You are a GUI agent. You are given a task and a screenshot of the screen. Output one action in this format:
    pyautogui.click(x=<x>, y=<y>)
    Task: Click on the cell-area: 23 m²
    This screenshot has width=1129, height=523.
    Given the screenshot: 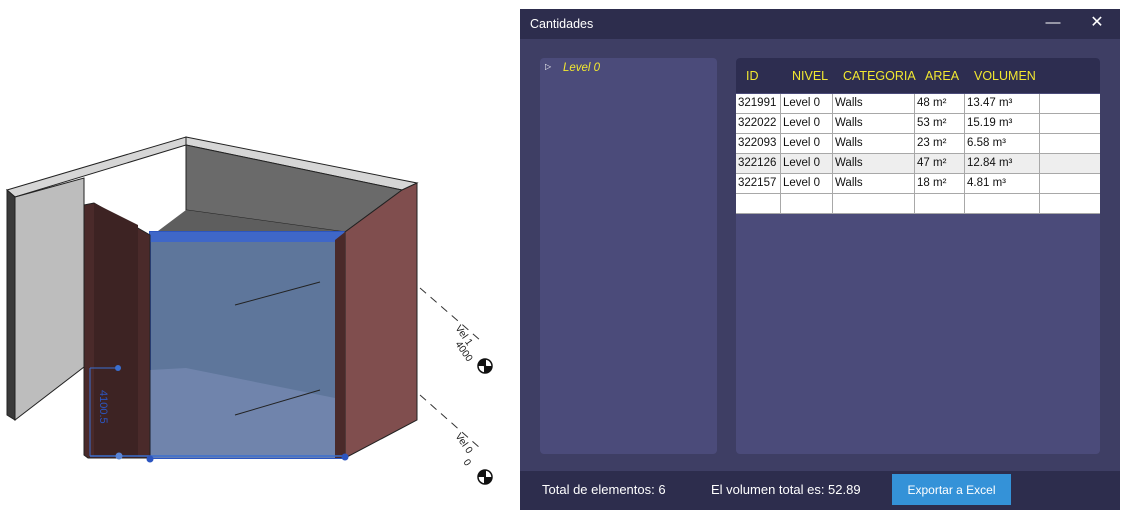 What is the action you would take?
    pyautogui.click(x=940, y=143)
    